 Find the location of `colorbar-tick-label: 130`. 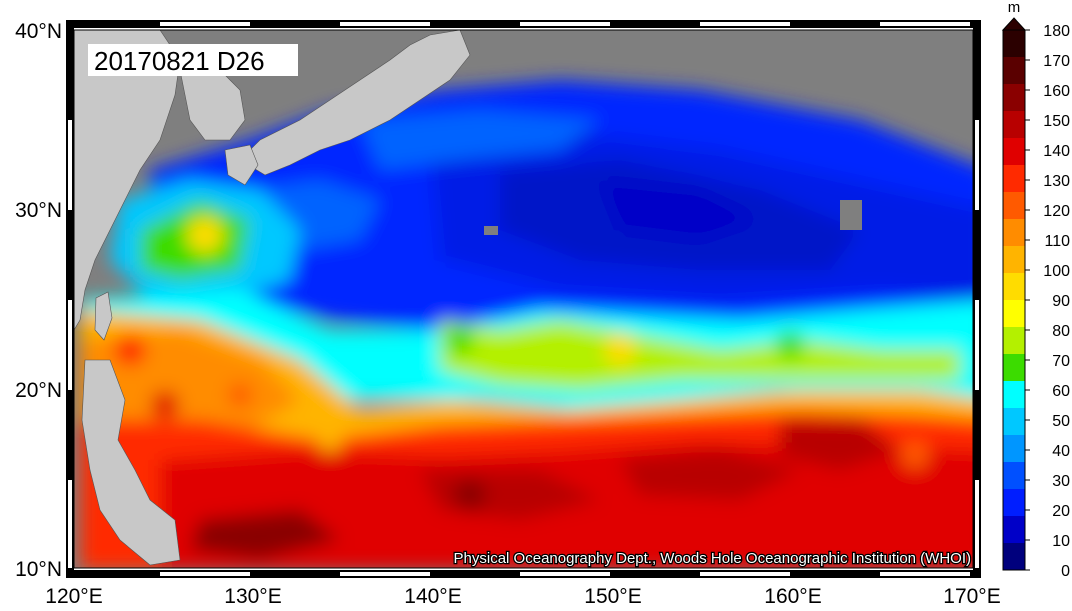

colorbar-tick-label: 130 is located at coordinates (1056, 181).